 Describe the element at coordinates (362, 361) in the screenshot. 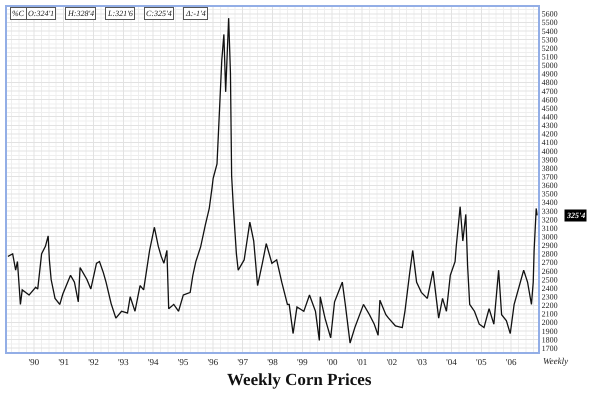

I see `x-tick-label: '01` at that location.